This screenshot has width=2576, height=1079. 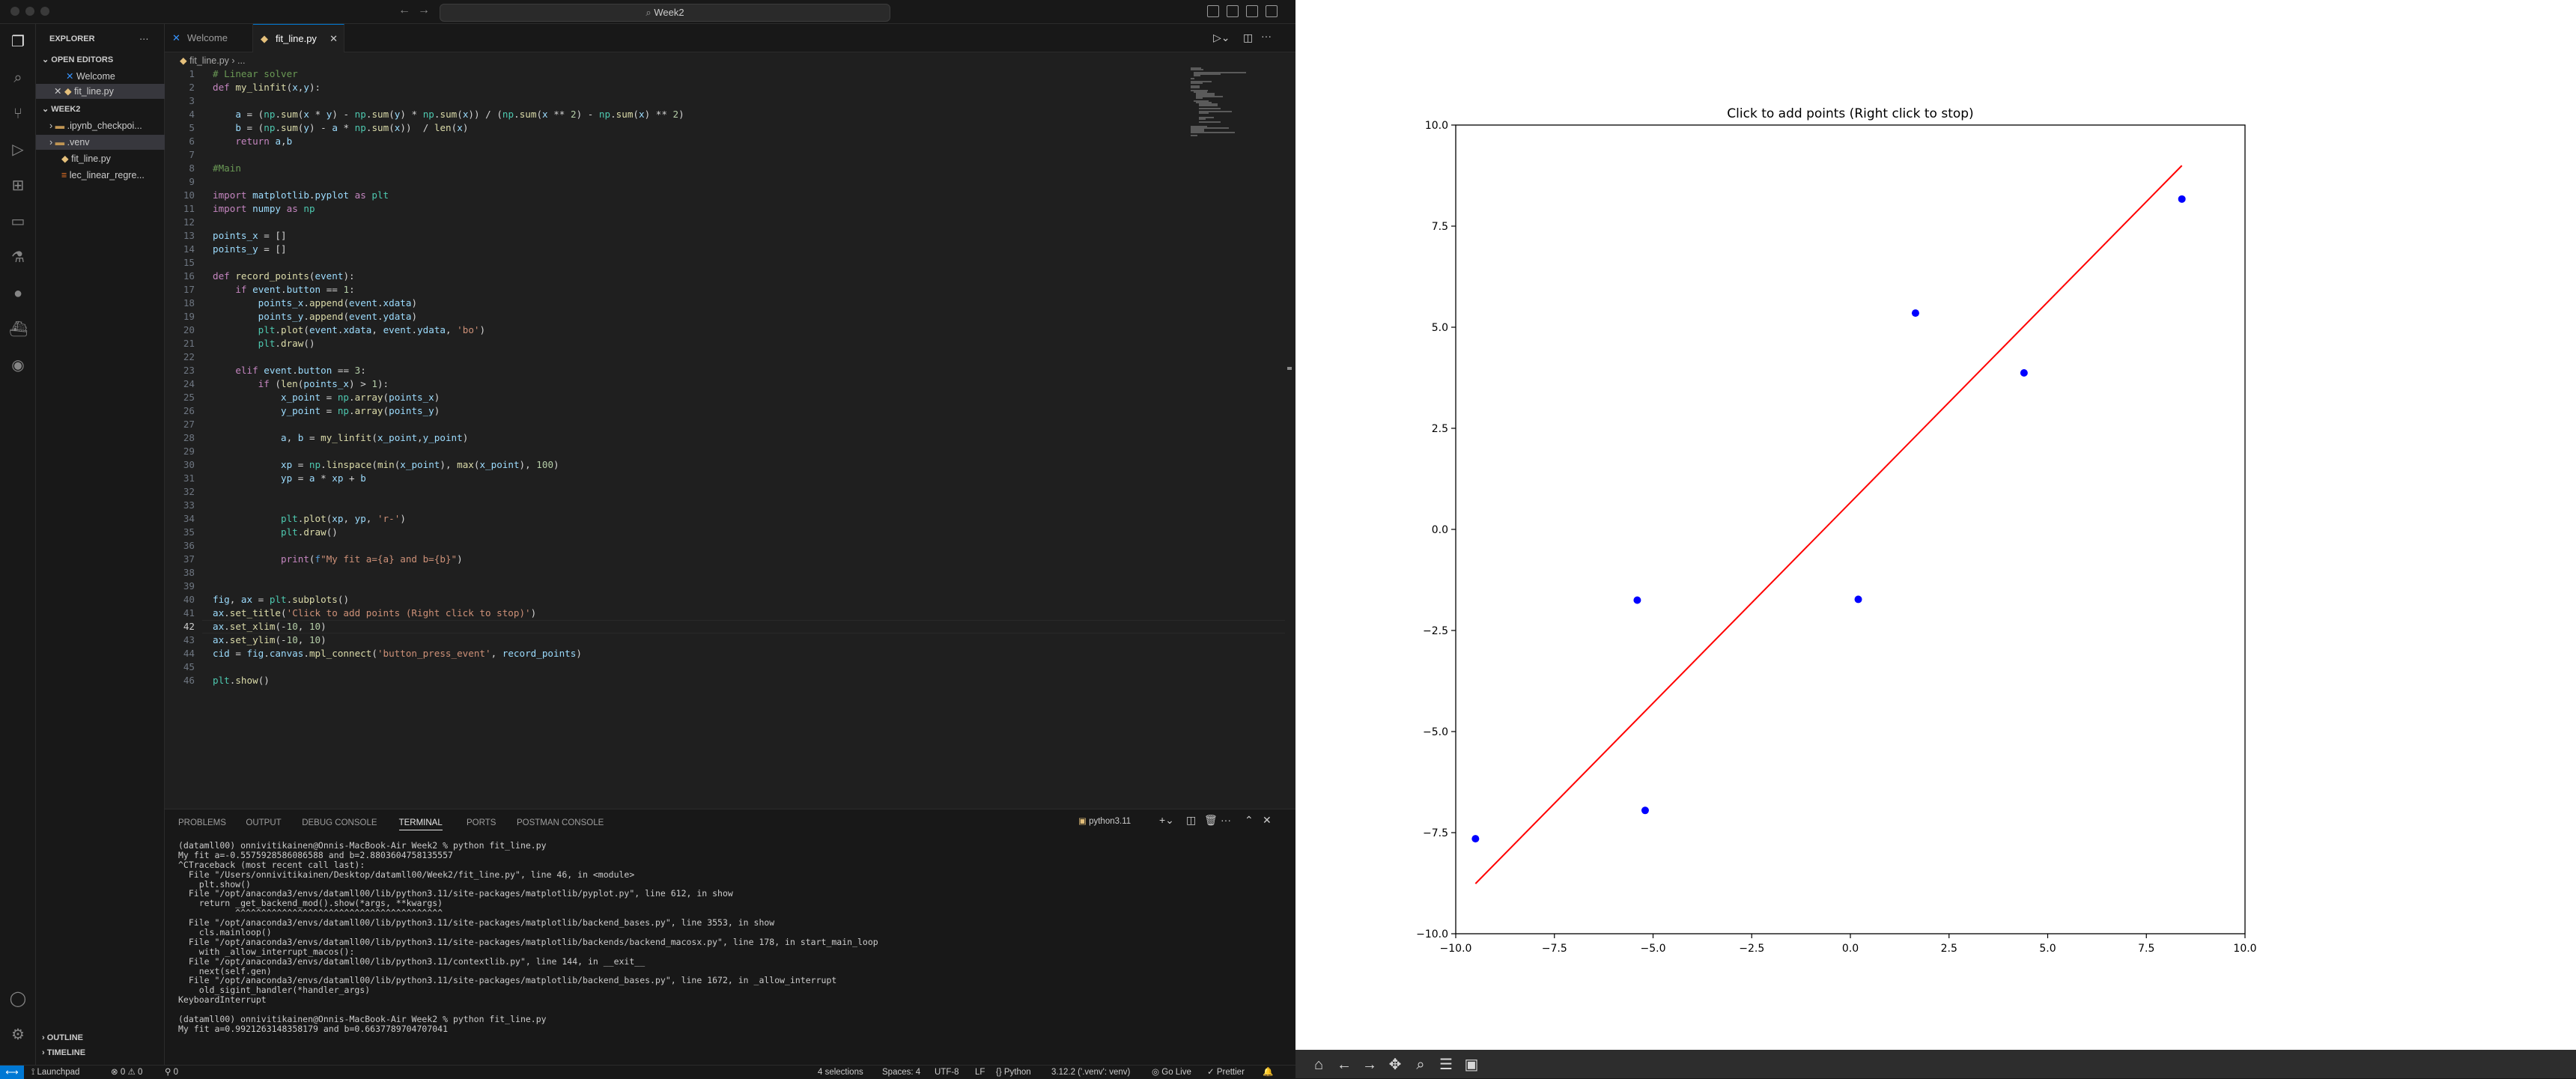 What do you see at coordinates (560, 823) in the screenshot?
I see `panel-tab-postman-console: POSTMAN CONSOLE` at bounding box center [560, 823].